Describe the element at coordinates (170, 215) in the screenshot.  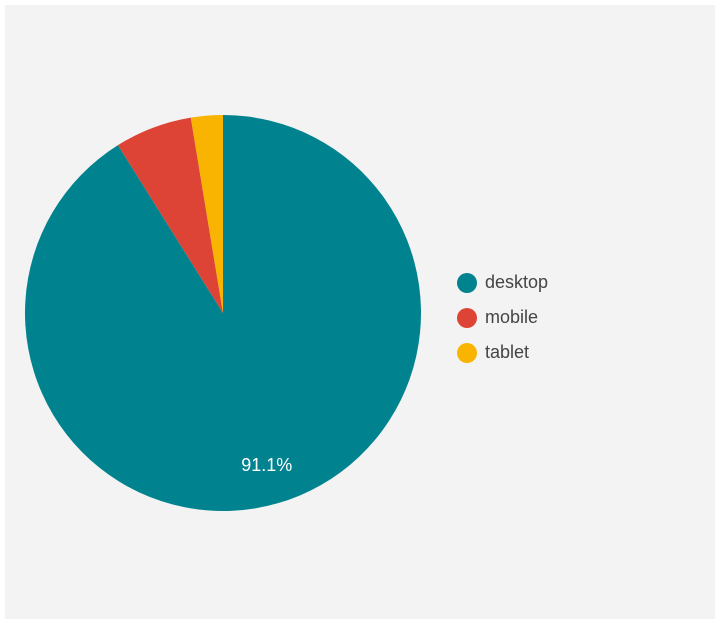
I see `pie-slice-mobile` at that location.